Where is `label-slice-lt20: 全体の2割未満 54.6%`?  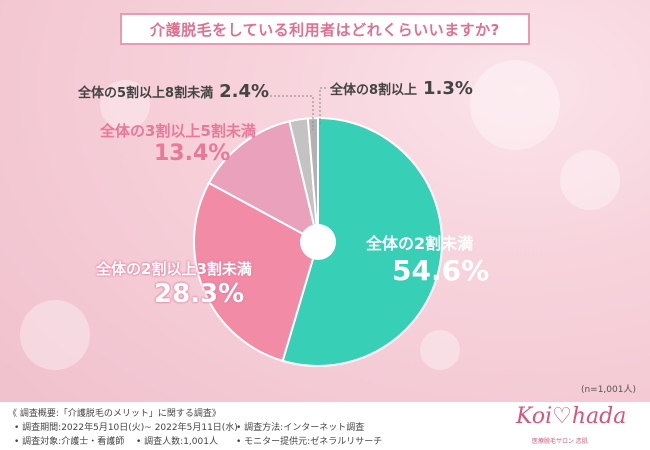 label-slice-lt20: 全体の2割未満 54.6% is located at coordinates (427, 258).